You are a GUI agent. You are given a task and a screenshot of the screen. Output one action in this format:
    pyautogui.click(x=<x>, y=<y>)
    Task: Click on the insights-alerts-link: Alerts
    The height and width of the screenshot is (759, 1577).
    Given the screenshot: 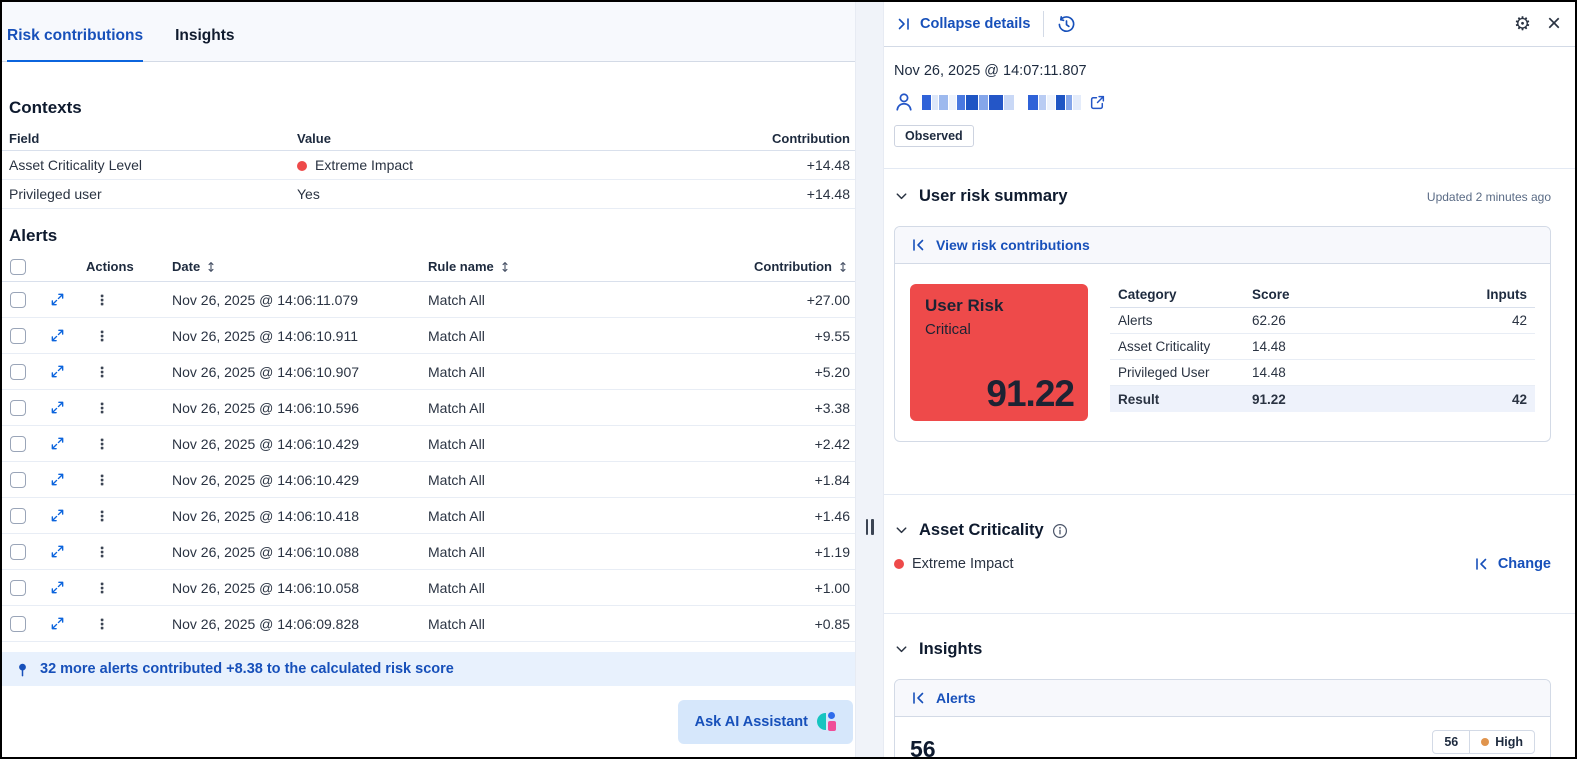 What is the action you would take?
    pyautogui.click(x=956, y=698)
    